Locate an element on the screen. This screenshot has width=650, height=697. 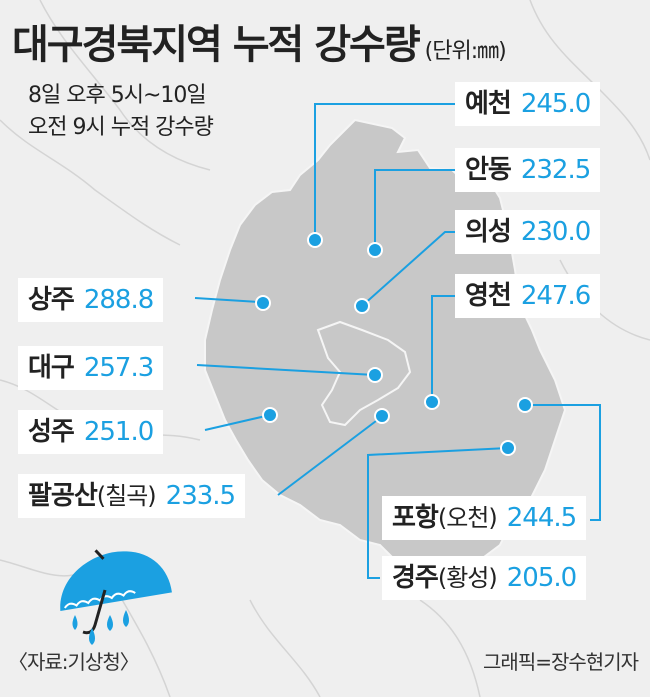
marker-gyeongju is located at coordinates (508, 448).